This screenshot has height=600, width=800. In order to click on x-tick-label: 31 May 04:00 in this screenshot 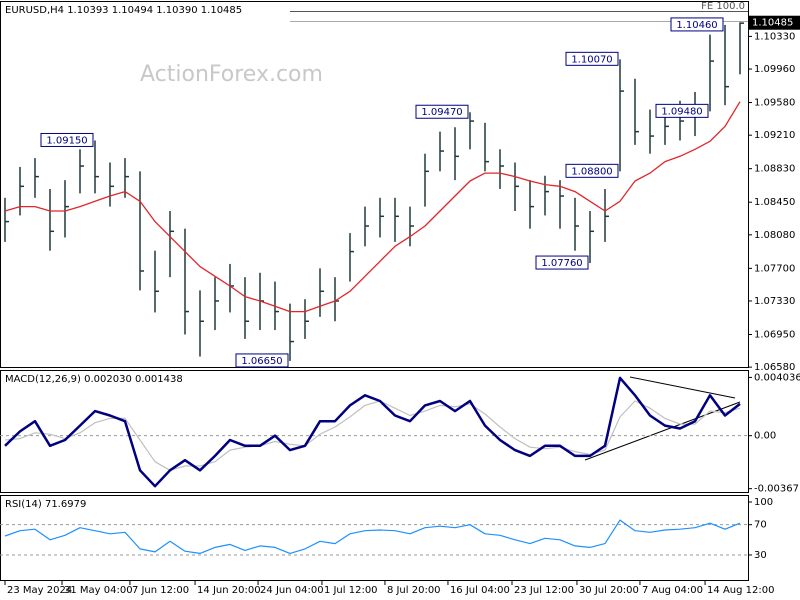, I will do `click(98, 590)`.